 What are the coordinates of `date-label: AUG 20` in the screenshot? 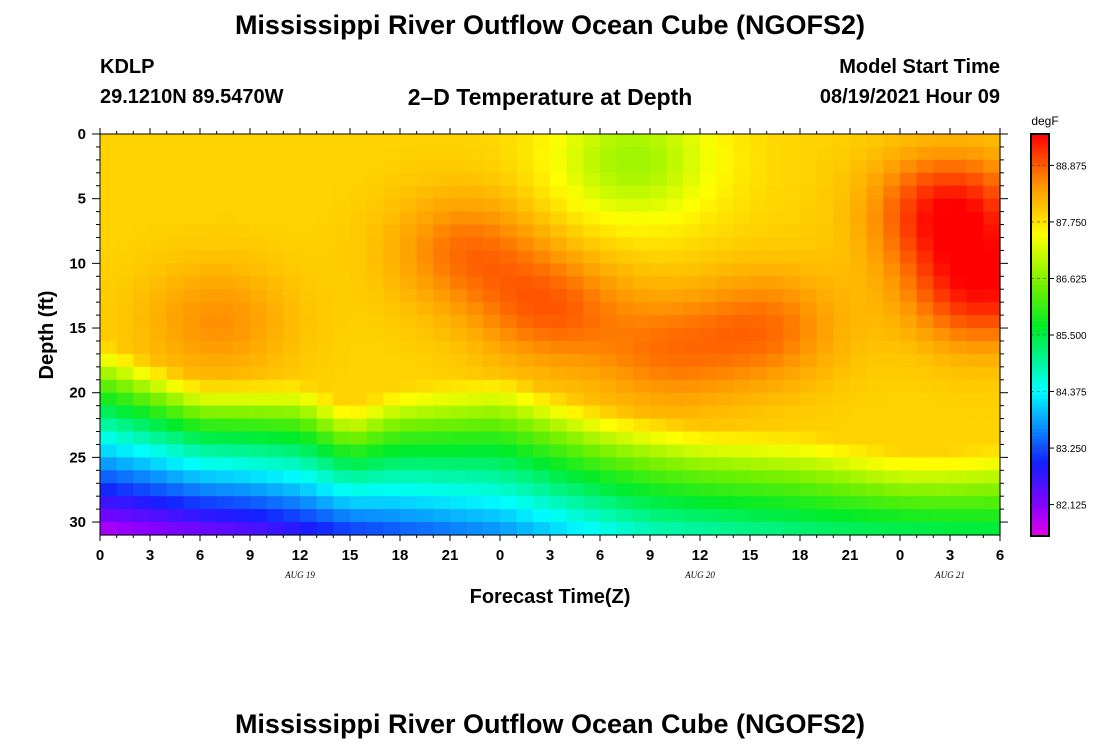 It's located at (699, 575).